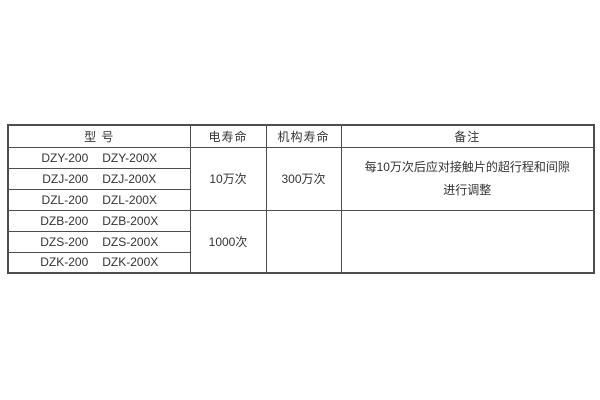 The width and height of the screenshot is (600, 400). I want to click on col-header-electrical-life: 电寿命, so click(228, 136).